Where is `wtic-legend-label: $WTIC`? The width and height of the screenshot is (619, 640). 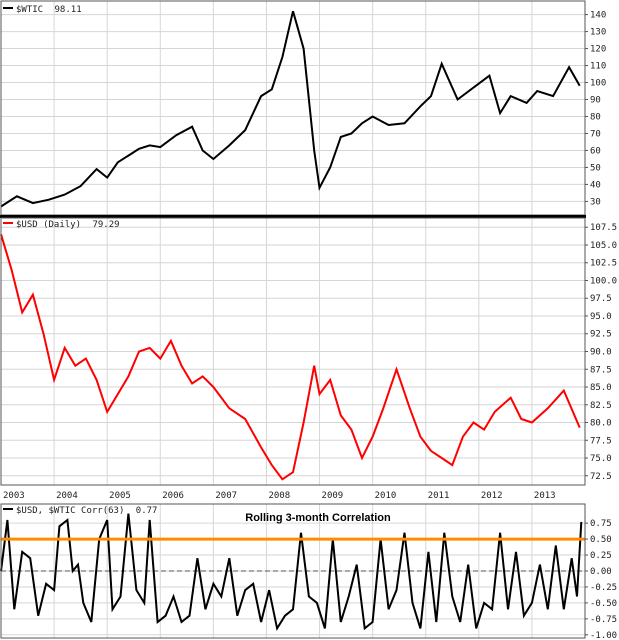
wtic-legend-label: $WTIC is located at coordinates (29, 10).